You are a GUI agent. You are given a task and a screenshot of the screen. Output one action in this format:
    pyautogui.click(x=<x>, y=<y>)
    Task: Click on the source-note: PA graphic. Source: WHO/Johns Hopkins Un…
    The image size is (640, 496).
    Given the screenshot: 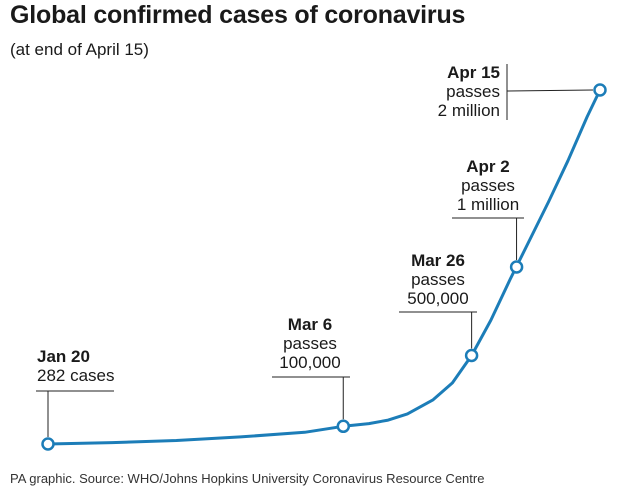 What is the action you would take?
    pyautogui.click(x=247, y=478)
    